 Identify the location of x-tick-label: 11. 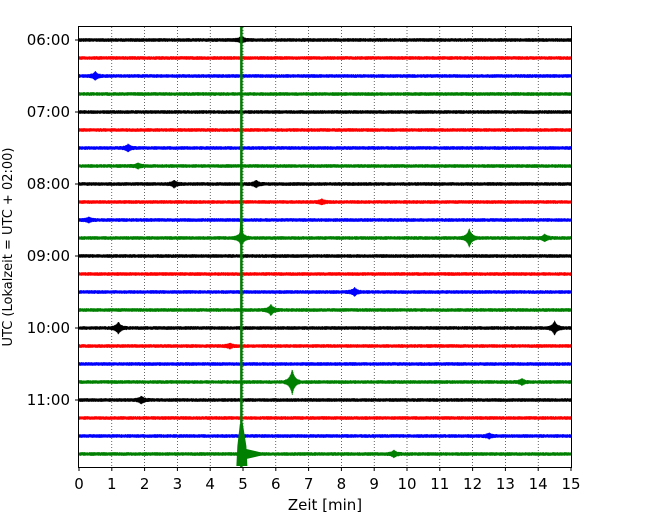
(439, 484).